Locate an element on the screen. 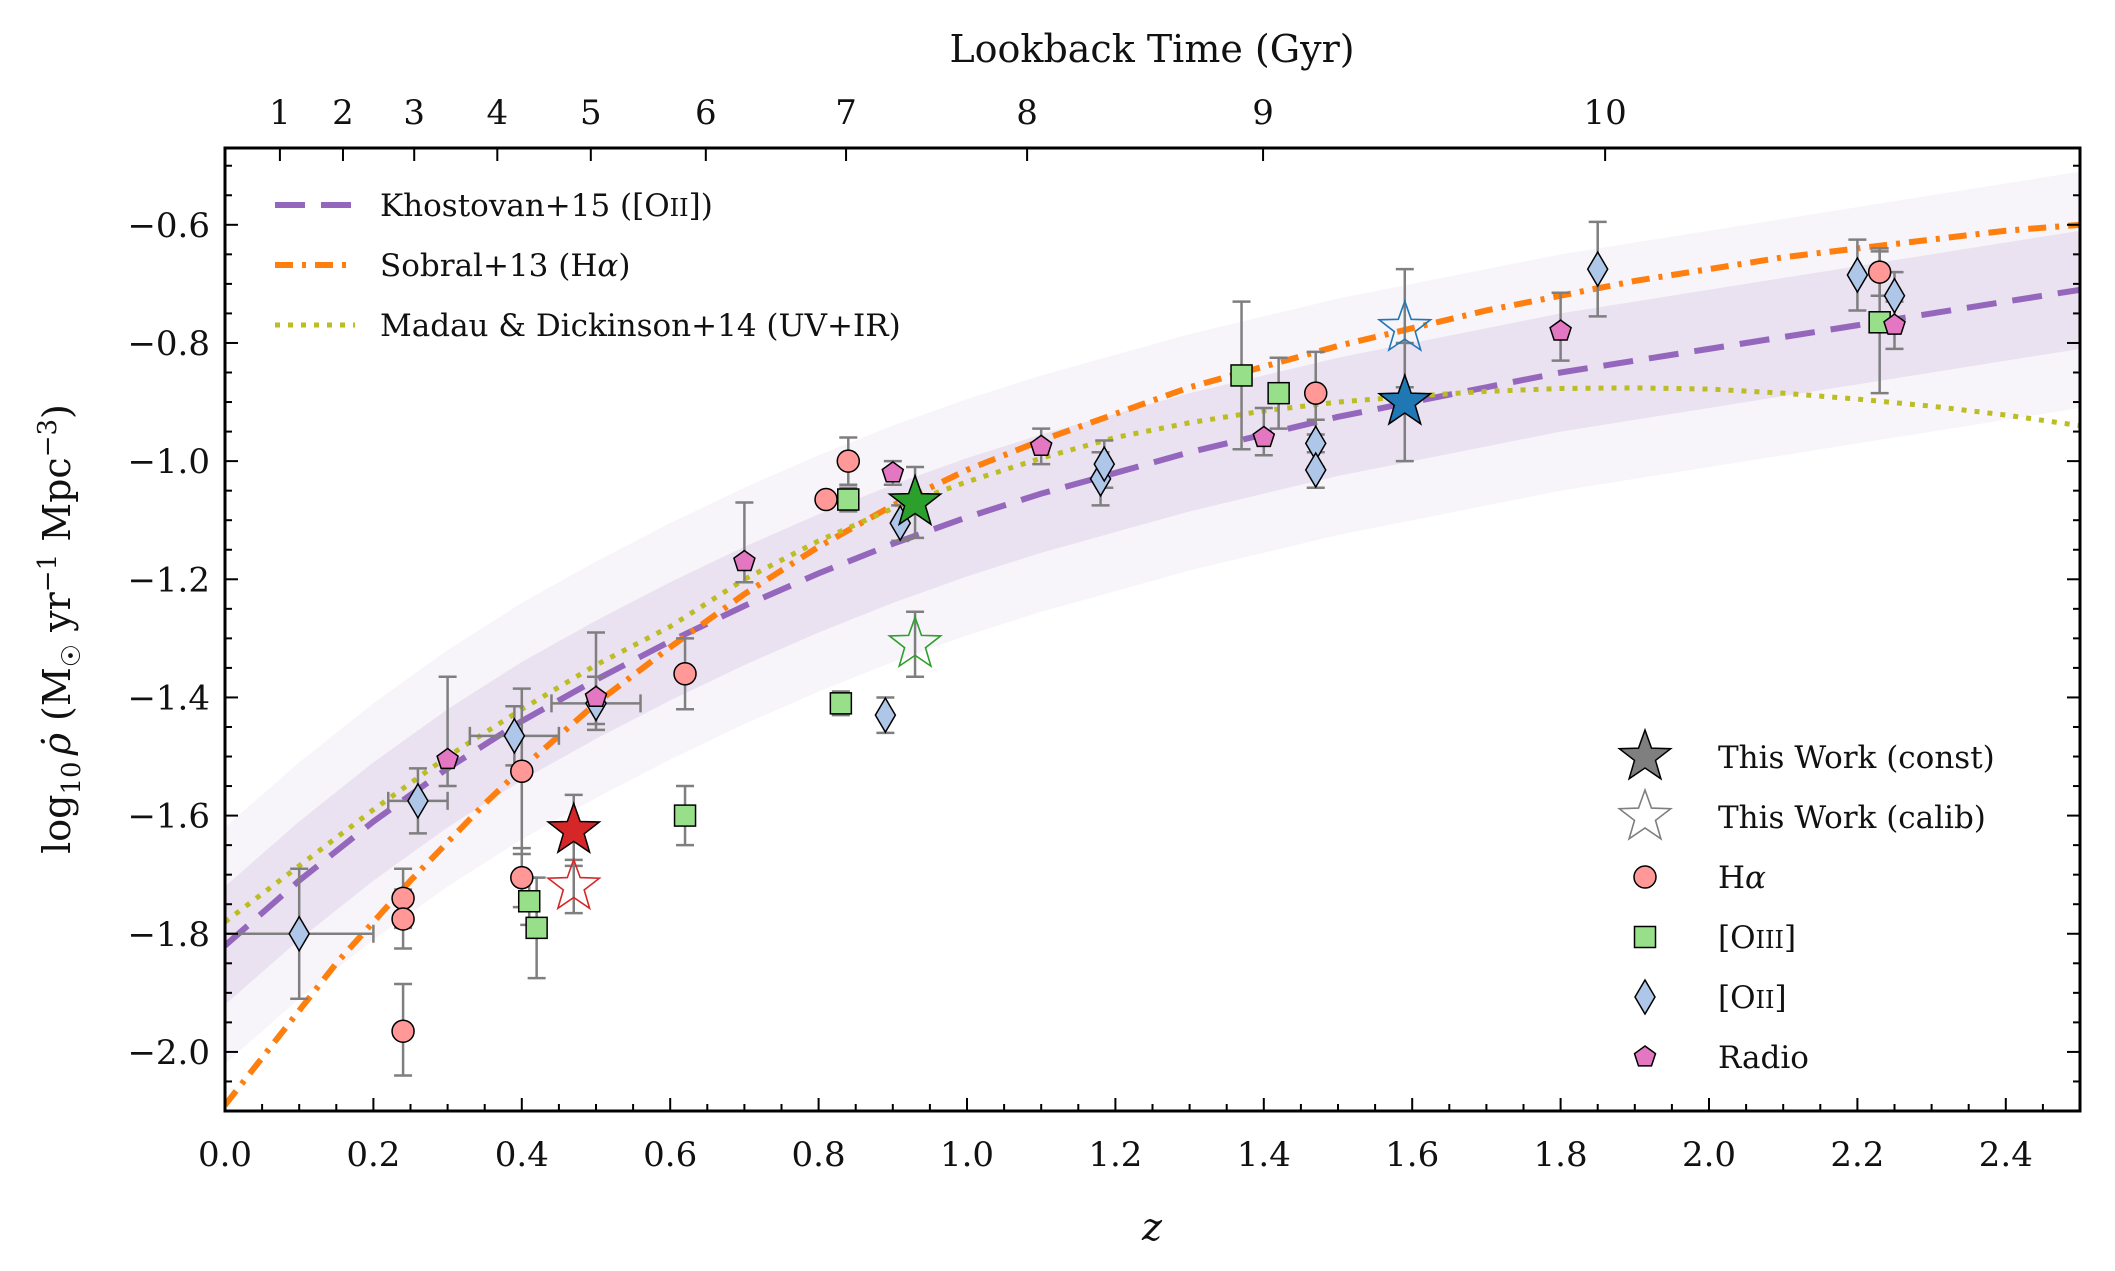 The width and height of the screenshot is (2115, 1271). y-tick-label: −1.4 is located at coordinates (168, 698).